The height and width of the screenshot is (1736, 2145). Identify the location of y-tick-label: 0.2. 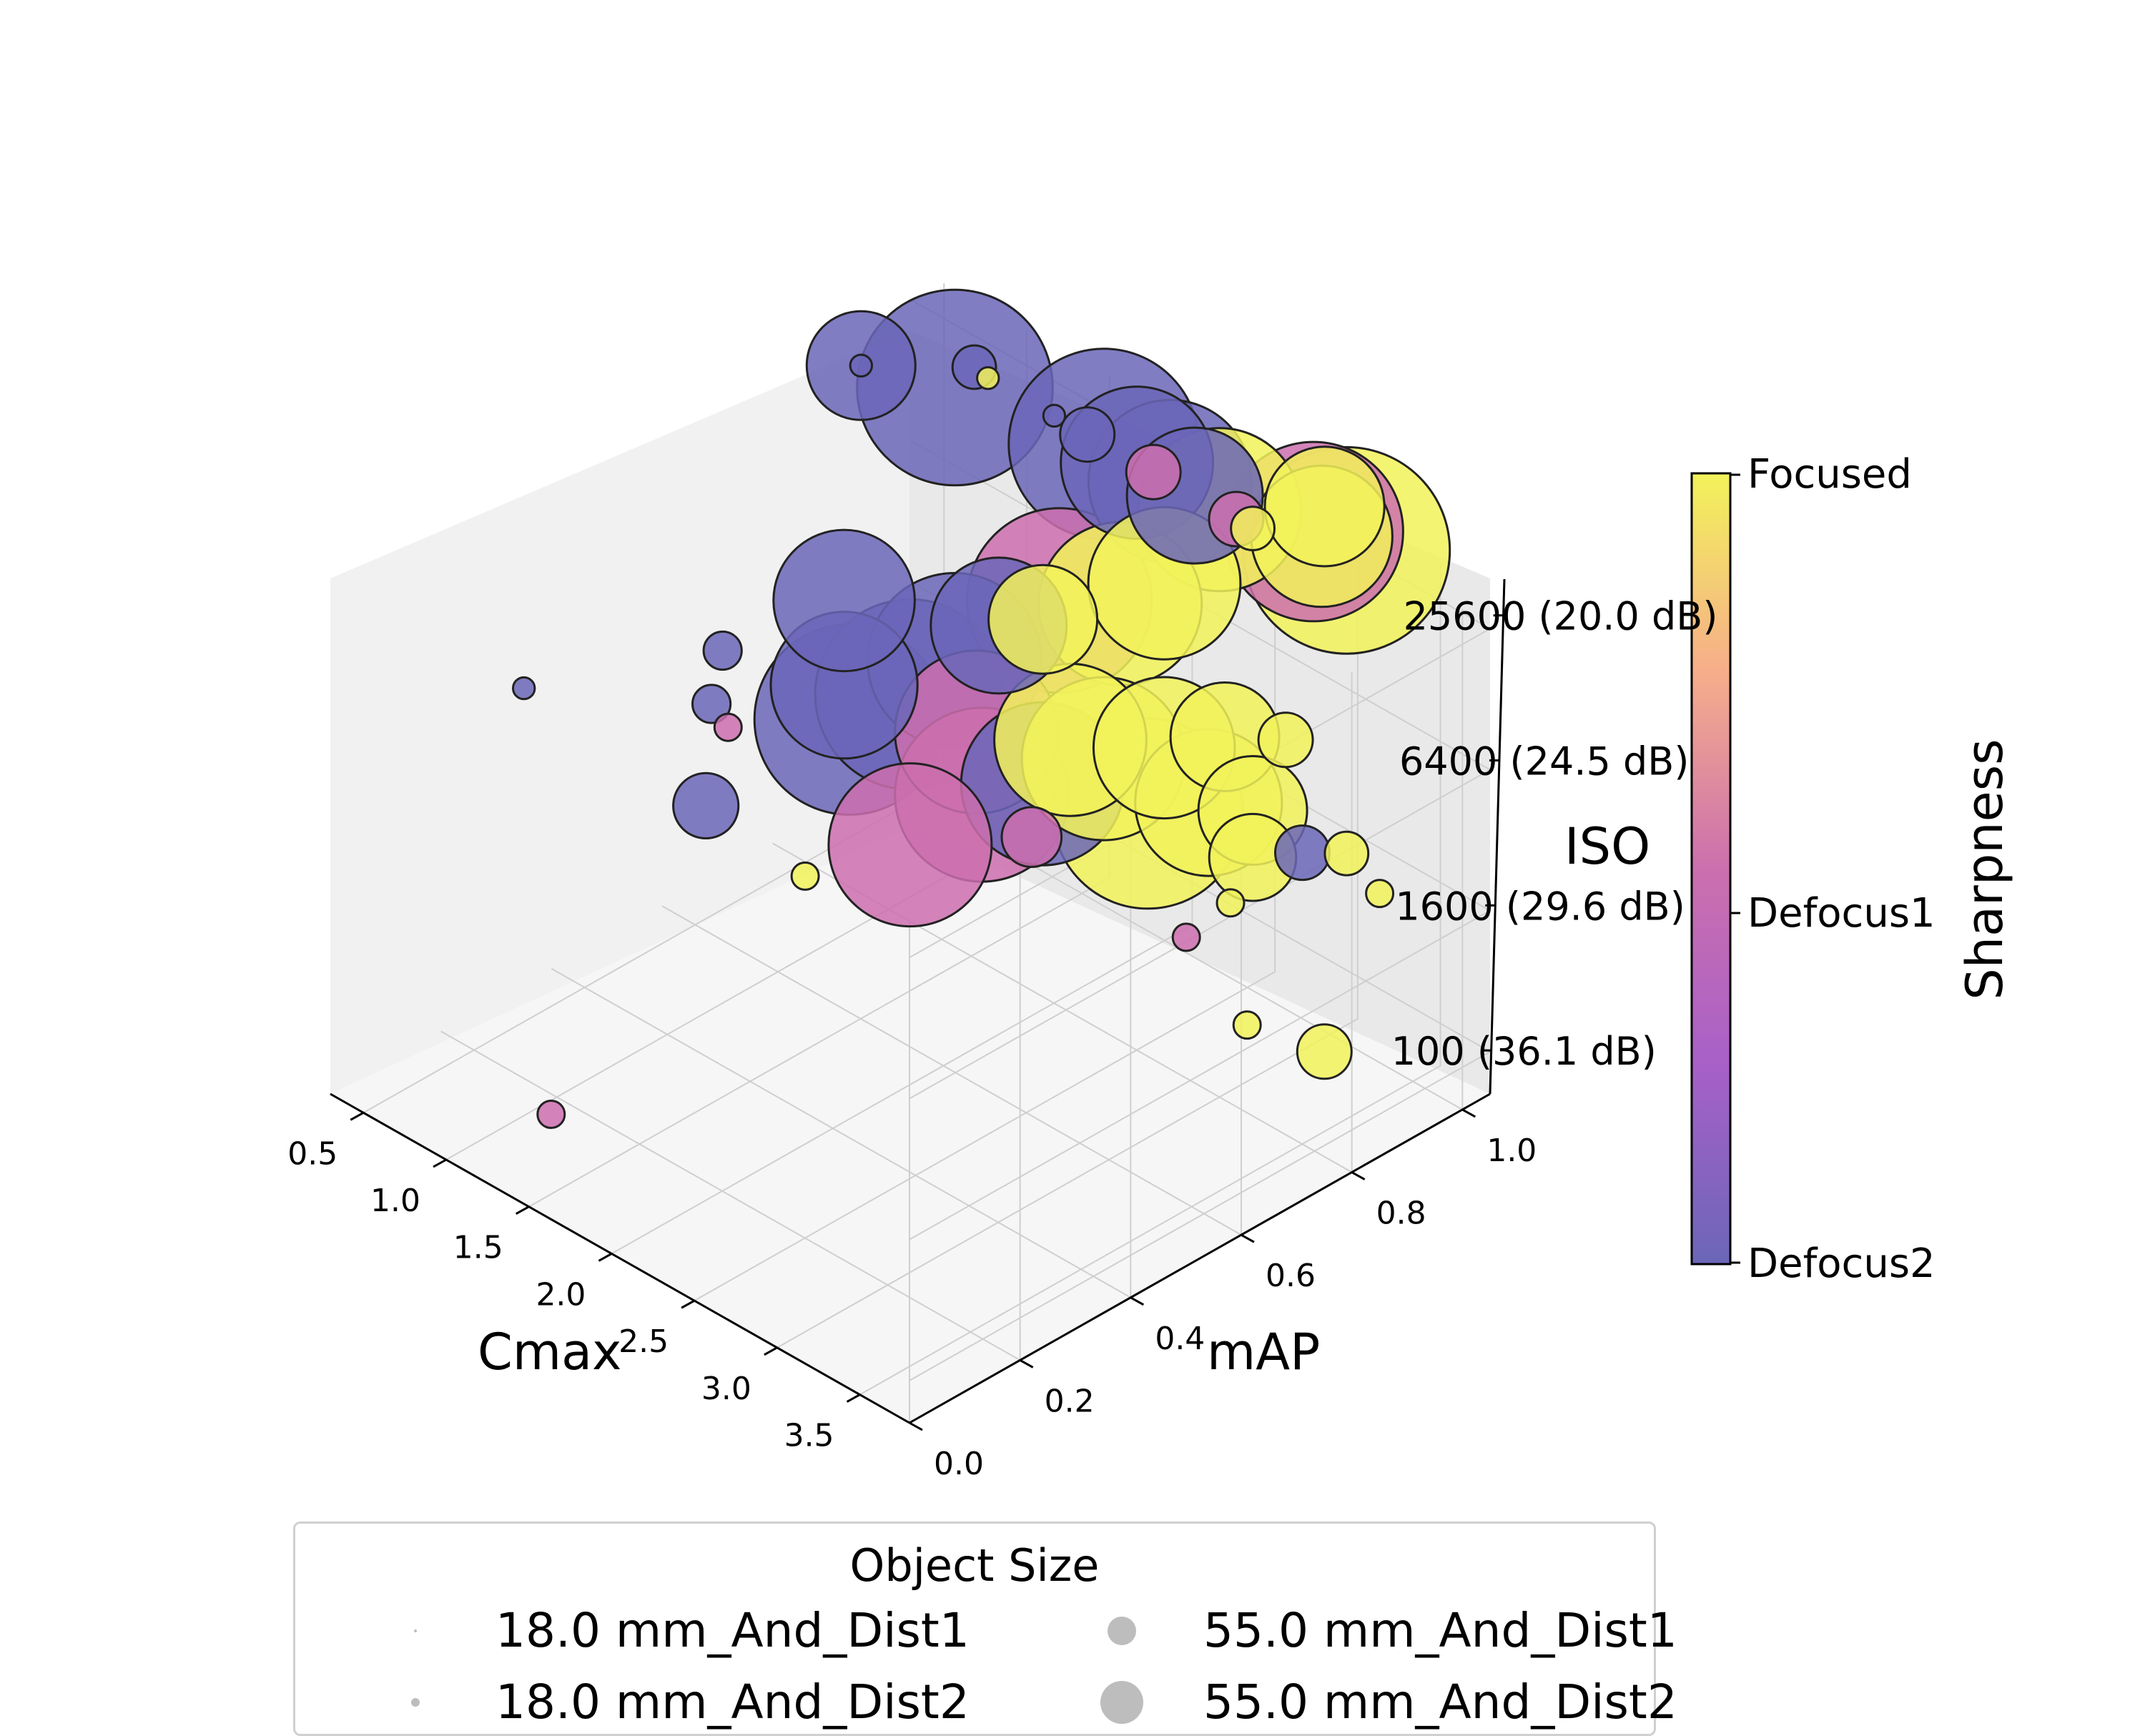
(1070, 1401).